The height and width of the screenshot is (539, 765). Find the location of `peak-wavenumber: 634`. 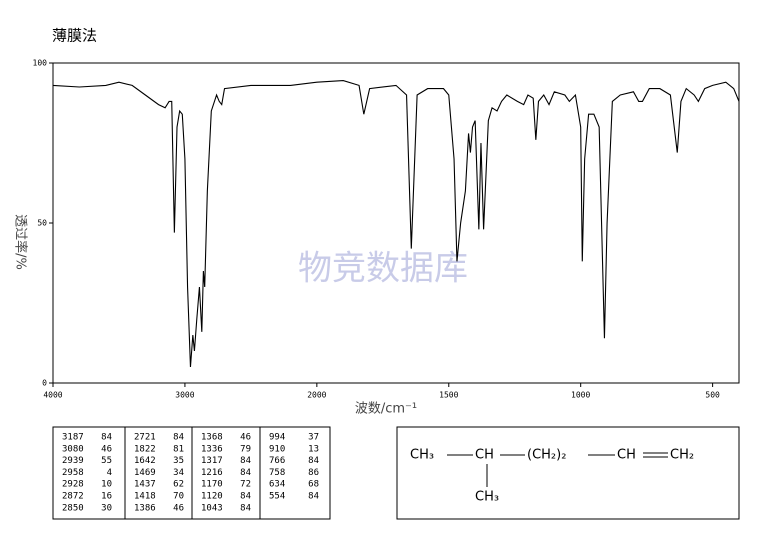

peak-wavenumber: 634 is located at coordinates (277, 485).